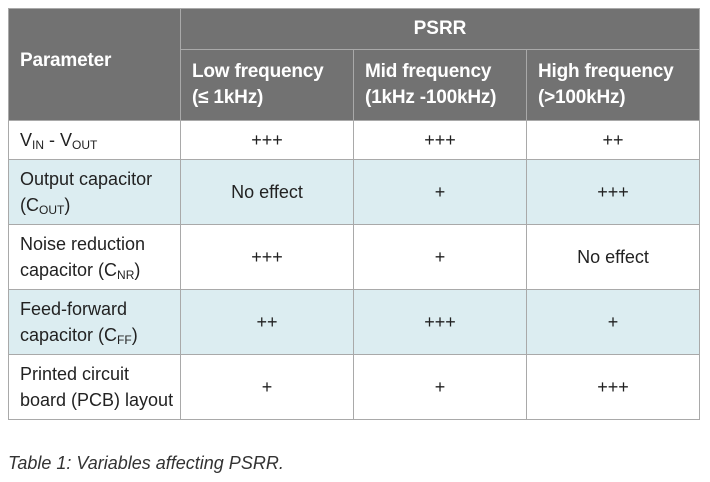 This screenshot has width=710, height=482. Describe the element at coordinates (431, 97) in the screenshot. I see `mid-frequency-range: (1kHz -100kHz)` at that location.